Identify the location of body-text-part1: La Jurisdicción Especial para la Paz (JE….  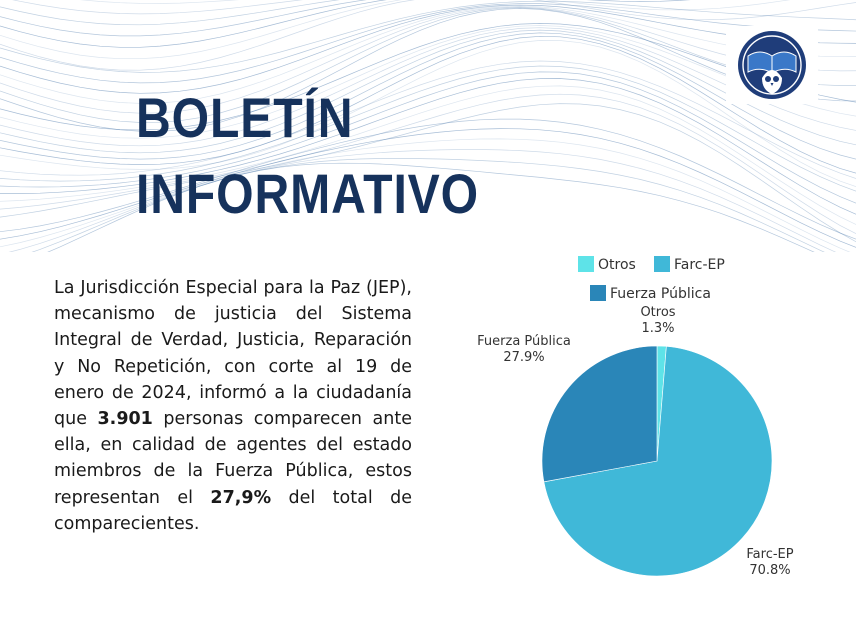
(233, 354).